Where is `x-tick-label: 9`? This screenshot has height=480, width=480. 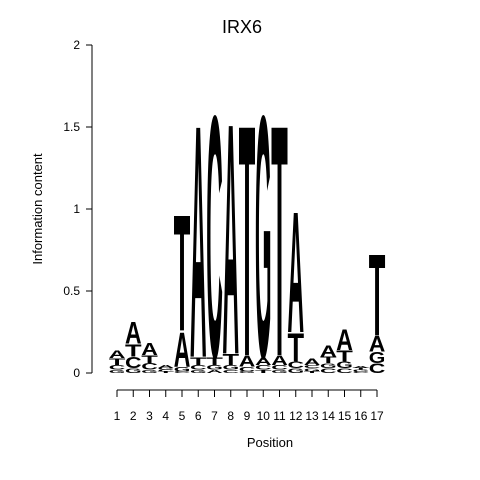
x-tick-label: 9 is located at coordinates (247, 416).